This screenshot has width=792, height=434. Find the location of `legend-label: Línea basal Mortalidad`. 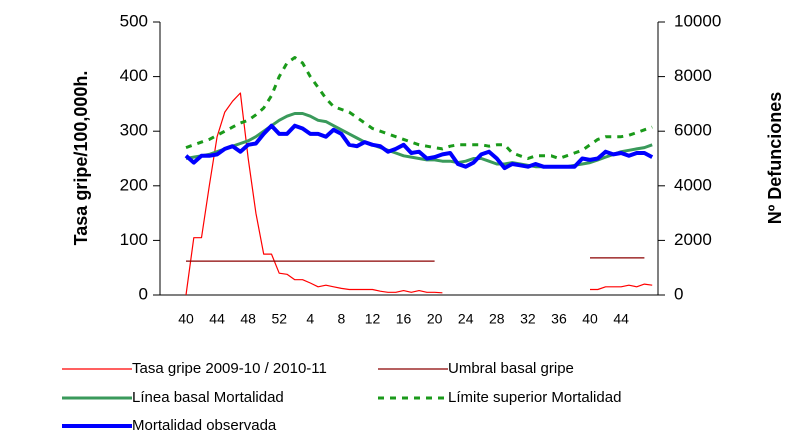

legend-label: Línea basal Mortalidad is located at coordinates (208, 397).